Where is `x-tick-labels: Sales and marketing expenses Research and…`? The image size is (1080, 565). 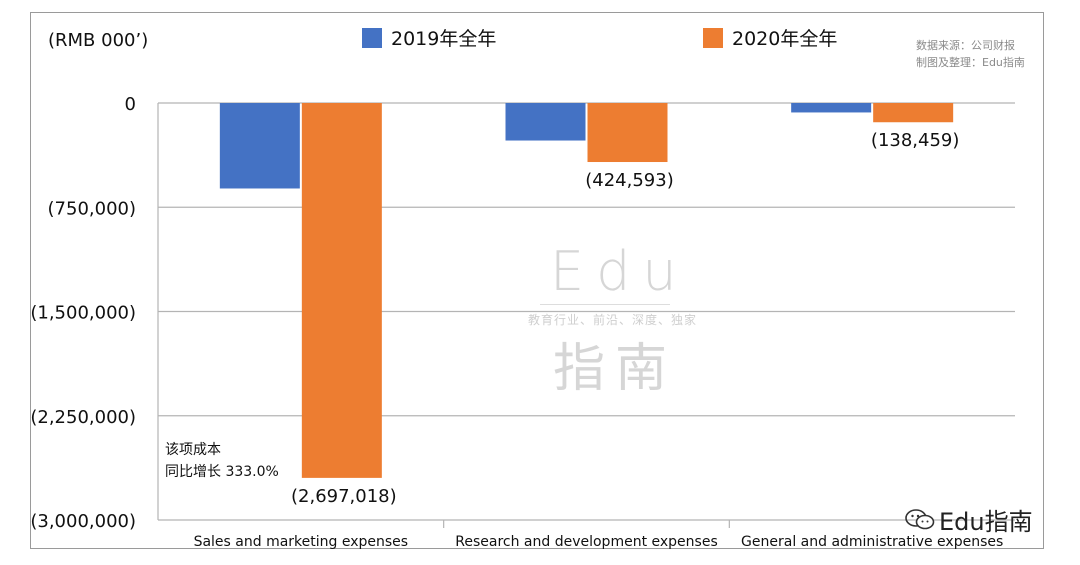
x-tick-labels: Sales and marketing expenses Research and… is located at coordinates (599, 542).